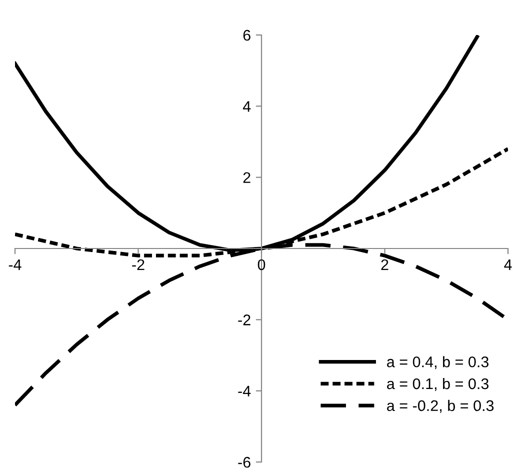  What do you see at coordinates (437, 384) in the screenshot?
I see `legend-label: a = 0.1, b = 0.3` at bounding box center [437, 384].